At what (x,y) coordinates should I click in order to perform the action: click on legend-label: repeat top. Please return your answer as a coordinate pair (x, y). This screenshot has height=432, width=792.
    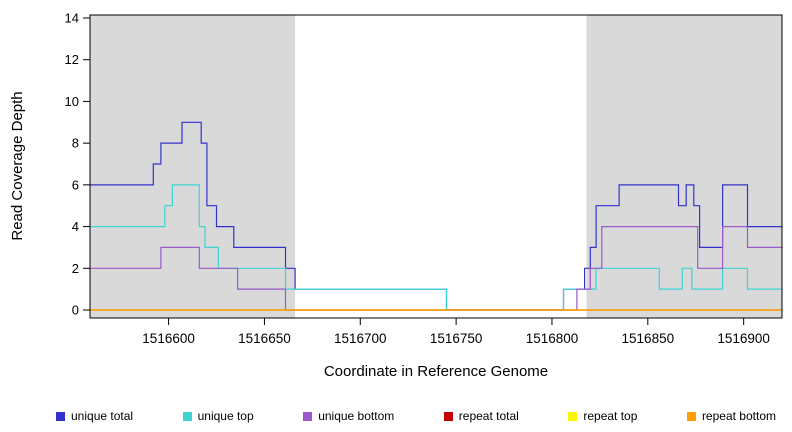
    Looking at the image, I should click on (610, 416).